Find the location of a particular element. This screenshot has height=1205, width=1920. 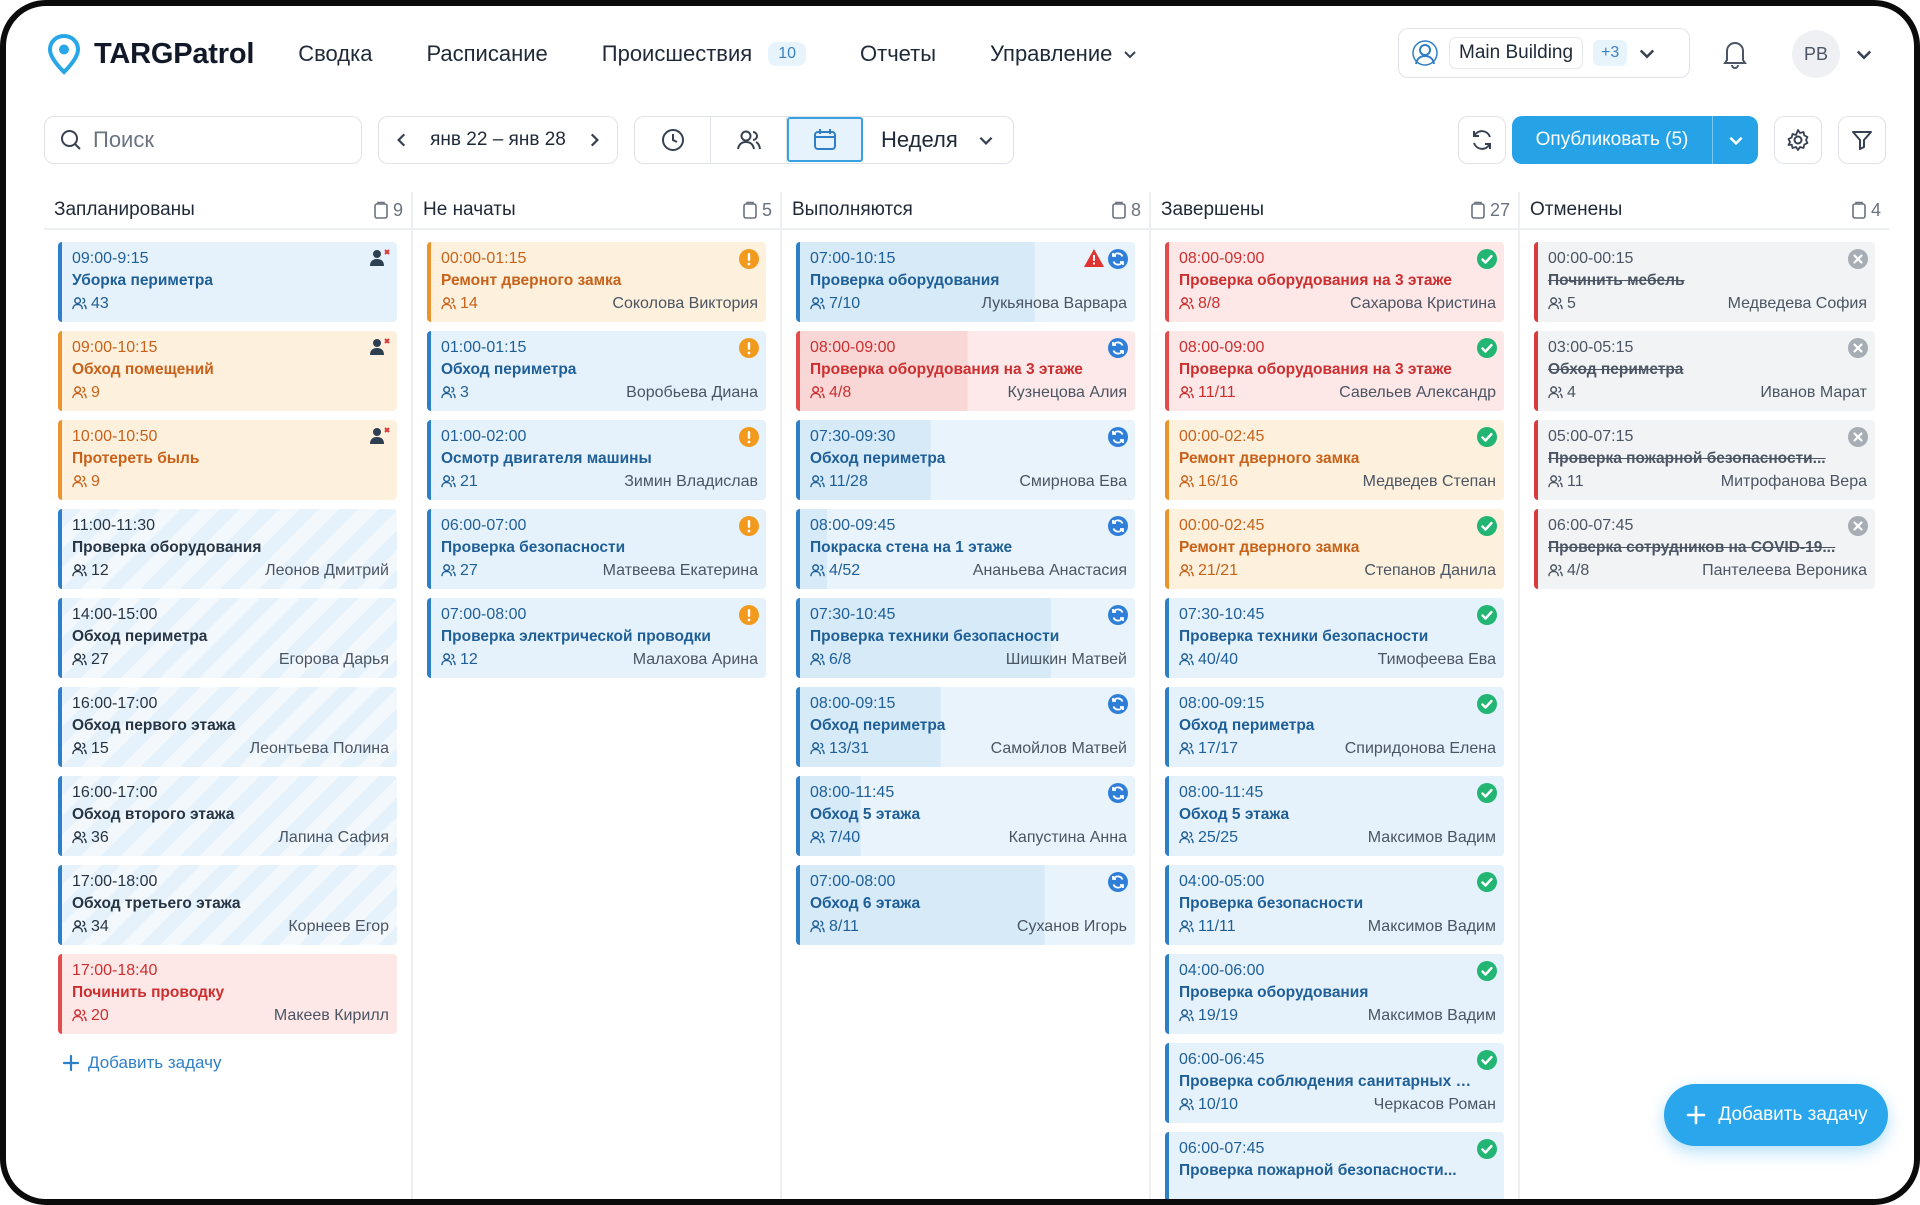

chevron-right-icon is located at coordinates (594, 140).